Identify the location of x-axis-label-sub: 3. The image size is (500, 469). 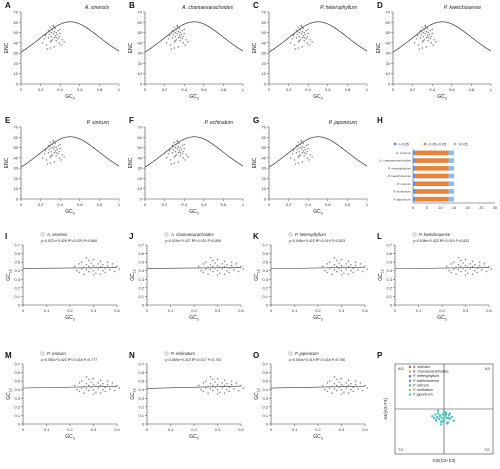
(446, 99).